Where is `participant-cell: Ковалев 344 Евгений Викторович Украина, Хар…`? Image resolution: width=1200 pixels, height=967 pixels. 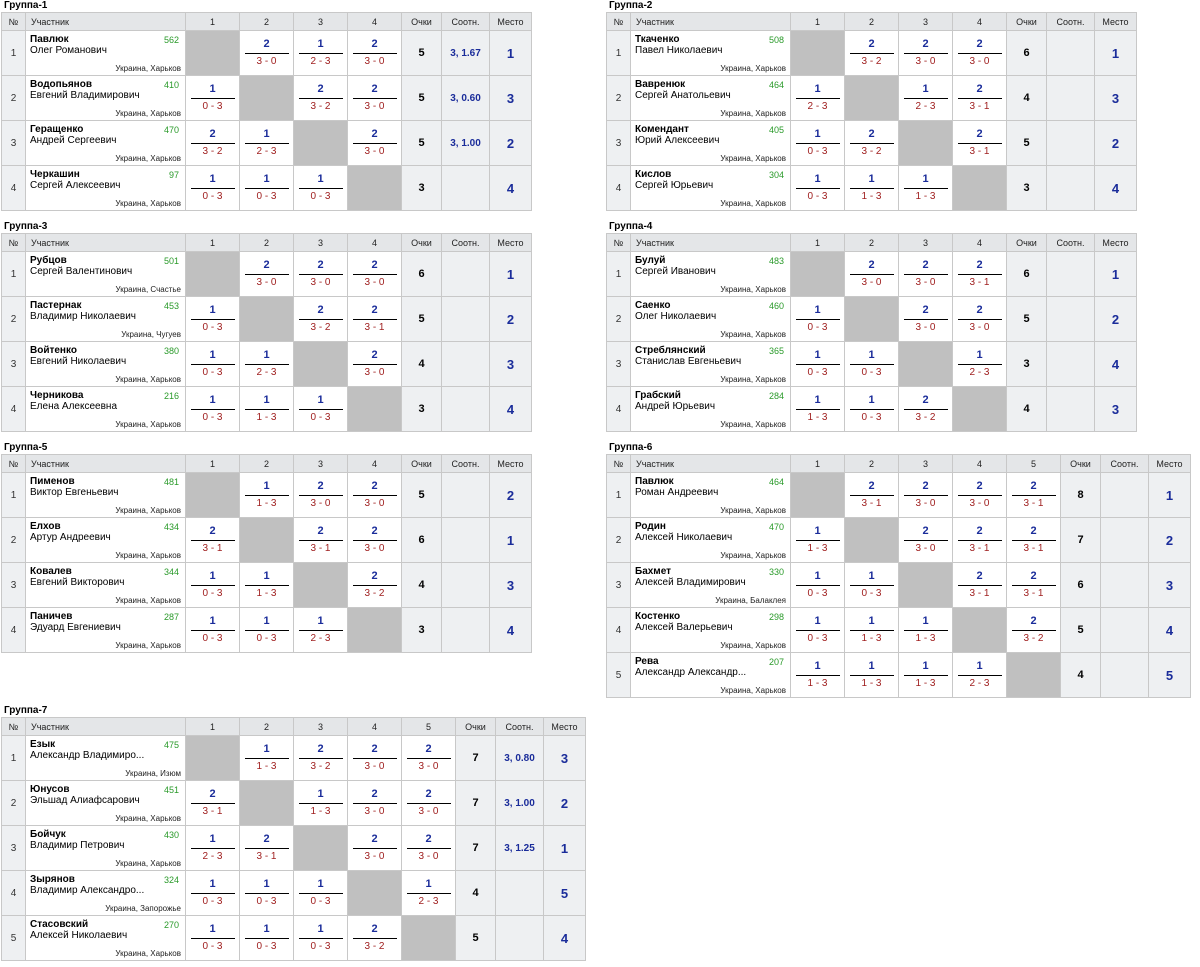
participant-cell: Ковалев 344 Евгений Викторович Украина, Хар… is located at coordinates (105, 585).